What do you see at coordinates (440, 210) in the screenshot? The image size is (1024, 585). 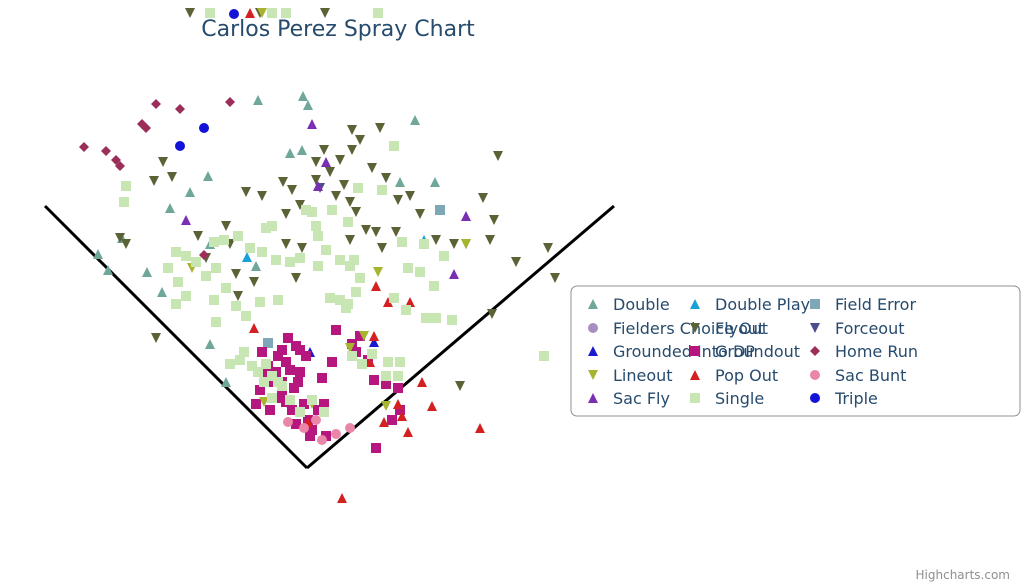 I see `point-field-error` at bounding box center [440, 210].